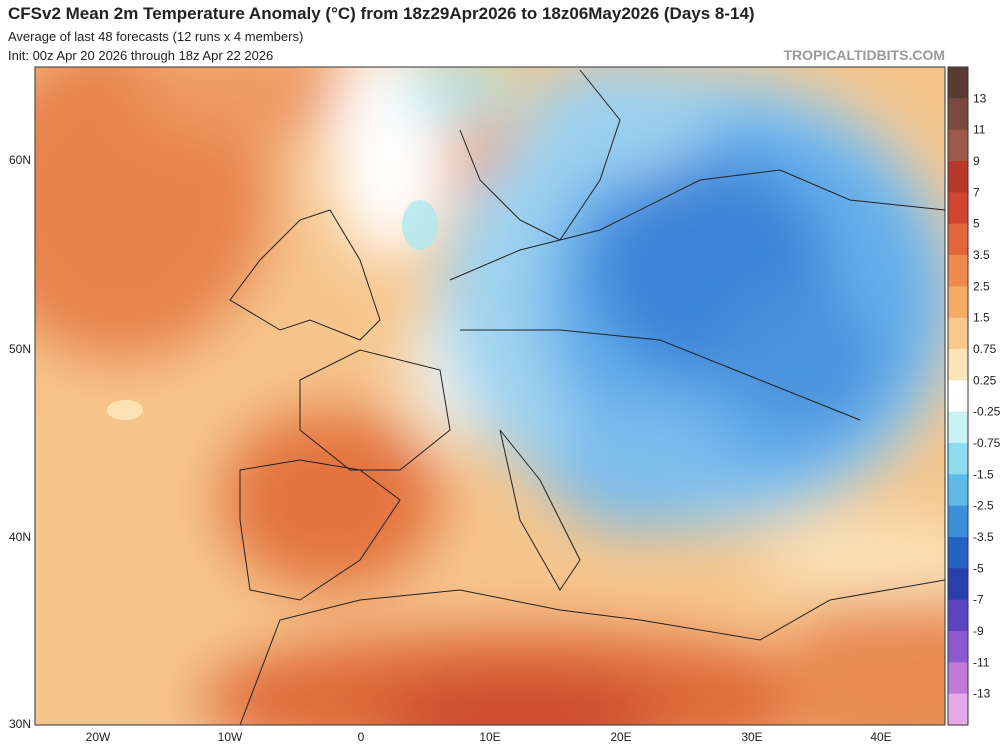 The width and height of the screenshot is (1000, 750). What do you see at coordinates (20, 724) in the screenshot?
I see `lat-label: 30N` at bounding box center [20, 724].